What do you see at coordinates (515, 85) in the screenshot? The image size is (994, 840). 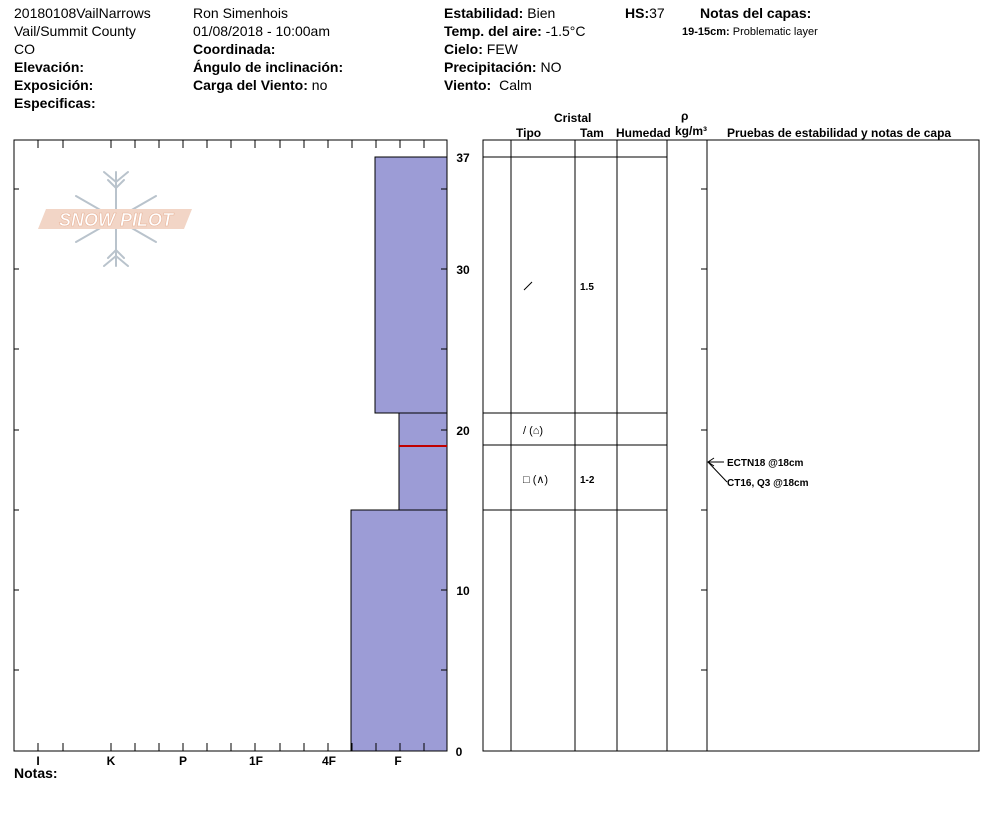 I see `wind-value: Calm` at bounding box center [515, 85].